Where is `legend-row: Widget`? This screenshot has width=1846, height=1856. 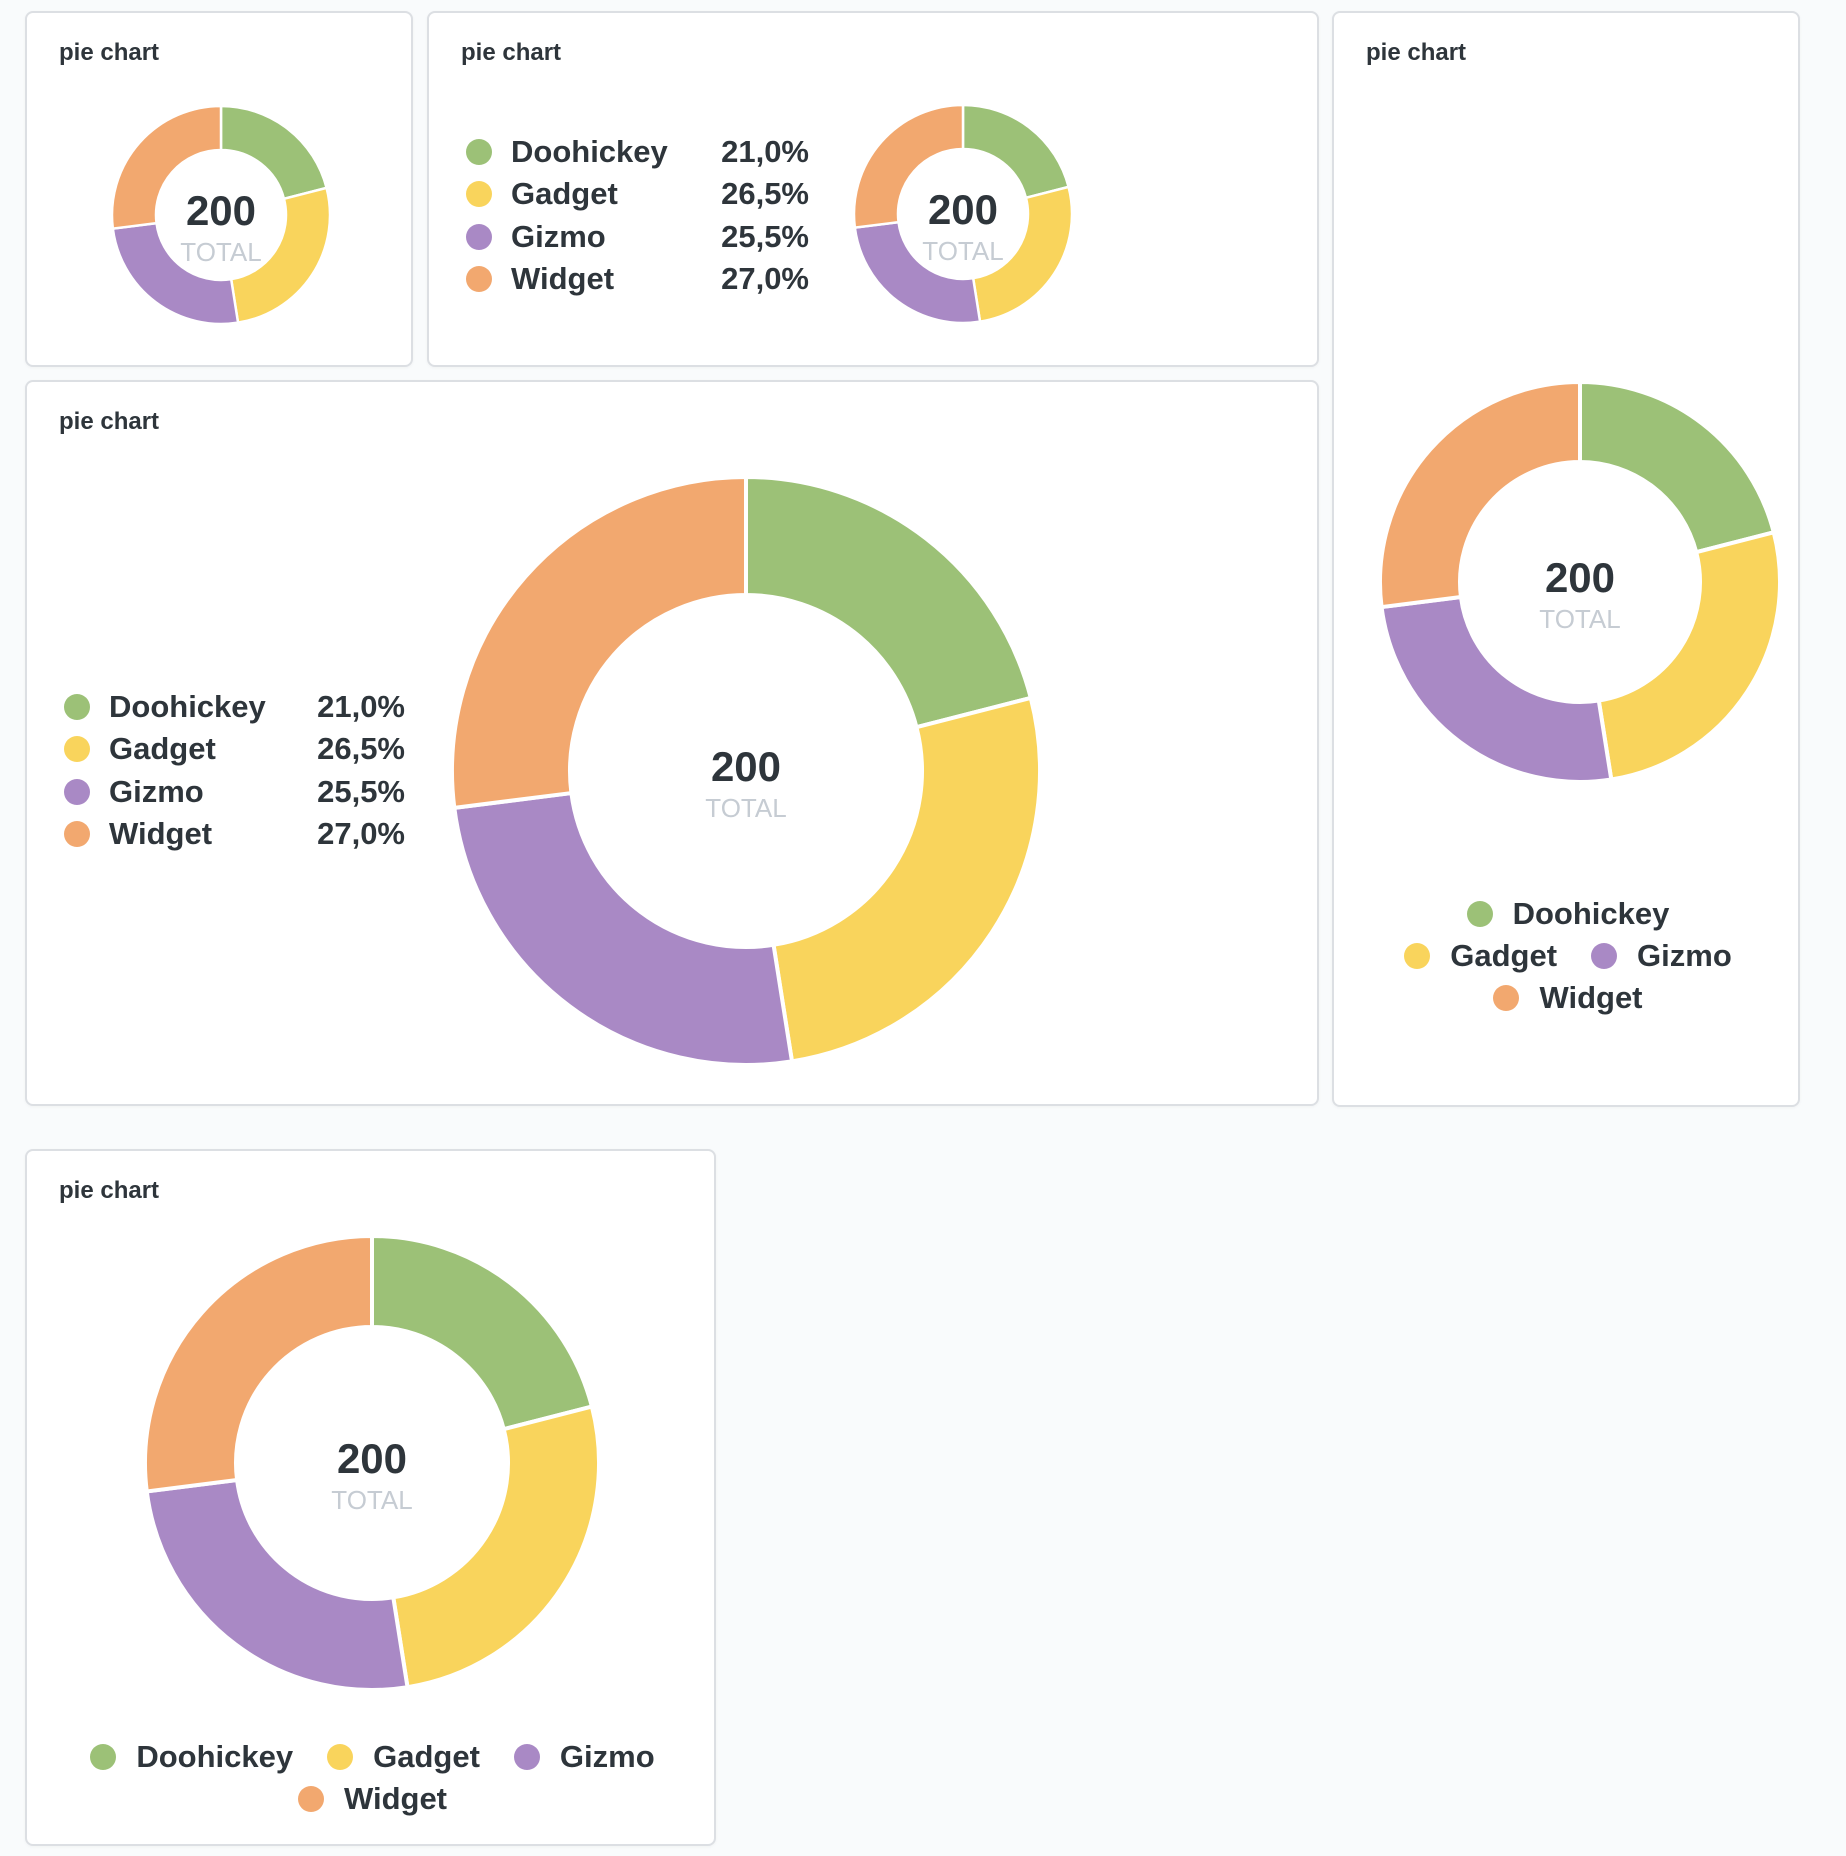
legend-row: Widget is located at coordinates (372, 1799).